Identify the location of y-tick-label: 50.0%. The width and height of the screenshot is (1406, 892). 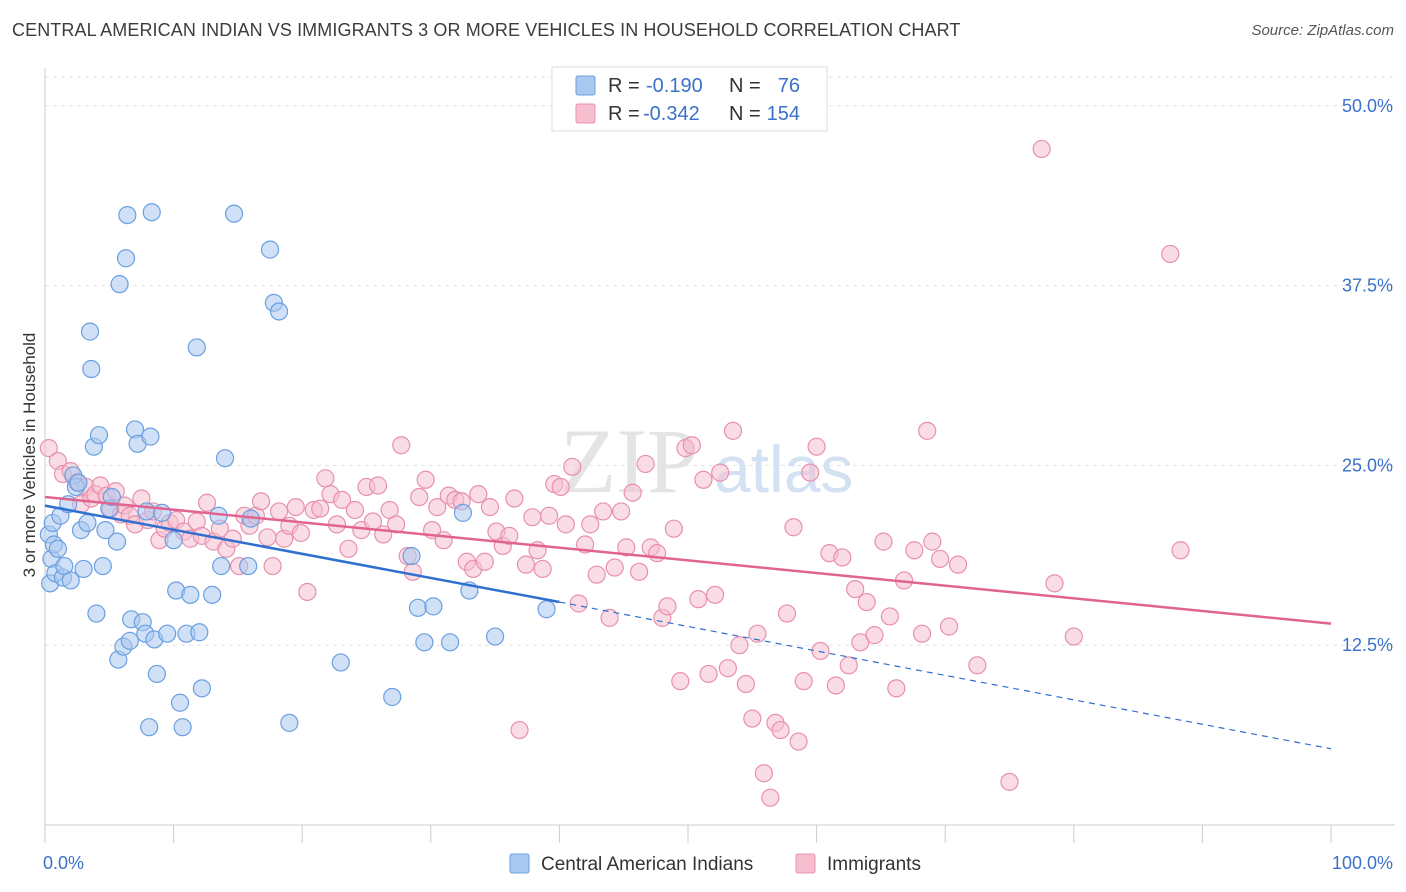
(1367, 106).